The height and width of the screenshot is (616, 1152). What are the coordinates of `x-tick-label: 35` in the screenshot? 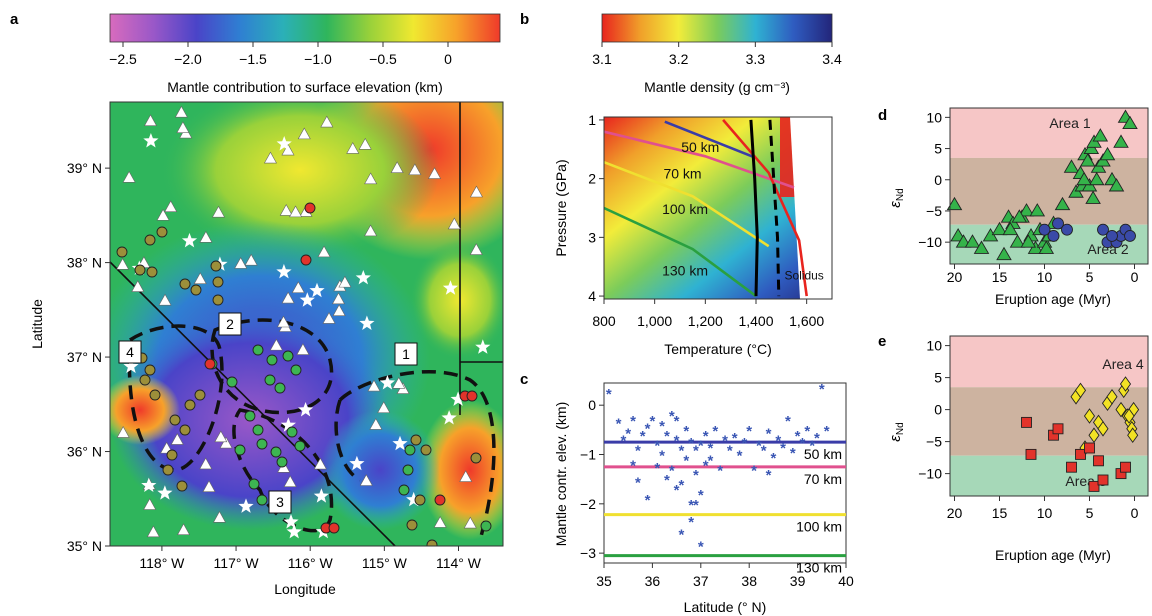 It's located at (604, 581).